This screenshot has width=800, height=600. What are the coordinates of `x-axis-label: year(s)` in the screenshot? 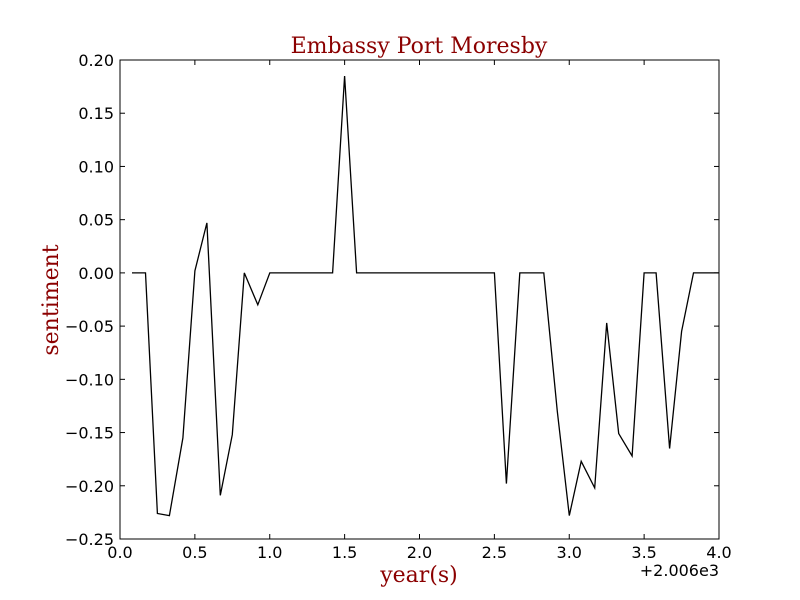 It's located at (418, 575).